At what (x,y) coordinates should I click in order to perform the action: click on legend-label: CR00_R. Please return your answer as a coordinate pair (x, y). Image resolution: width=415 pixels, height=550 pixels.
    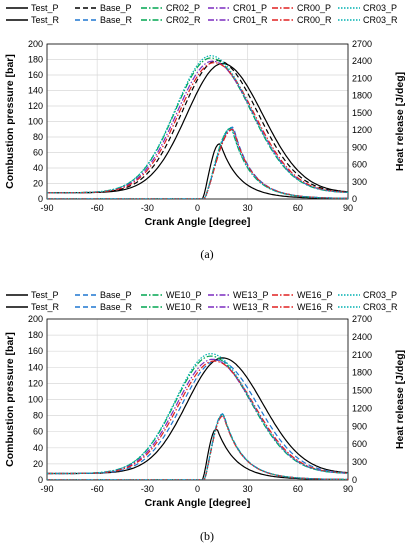
    Looking at the image, I should click on (314, 20).